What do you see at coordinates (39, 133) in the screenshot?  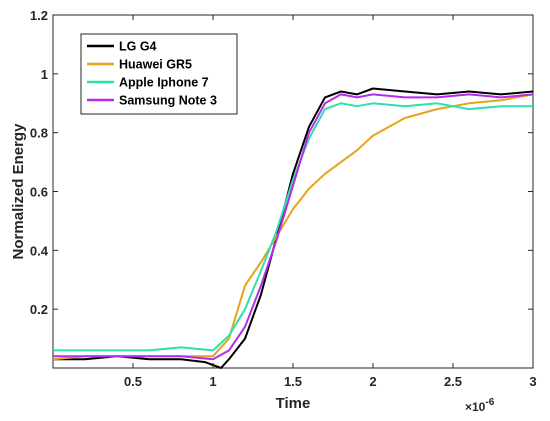 I see `y-tick-label: 0.8` at bounding box center [39, 133].